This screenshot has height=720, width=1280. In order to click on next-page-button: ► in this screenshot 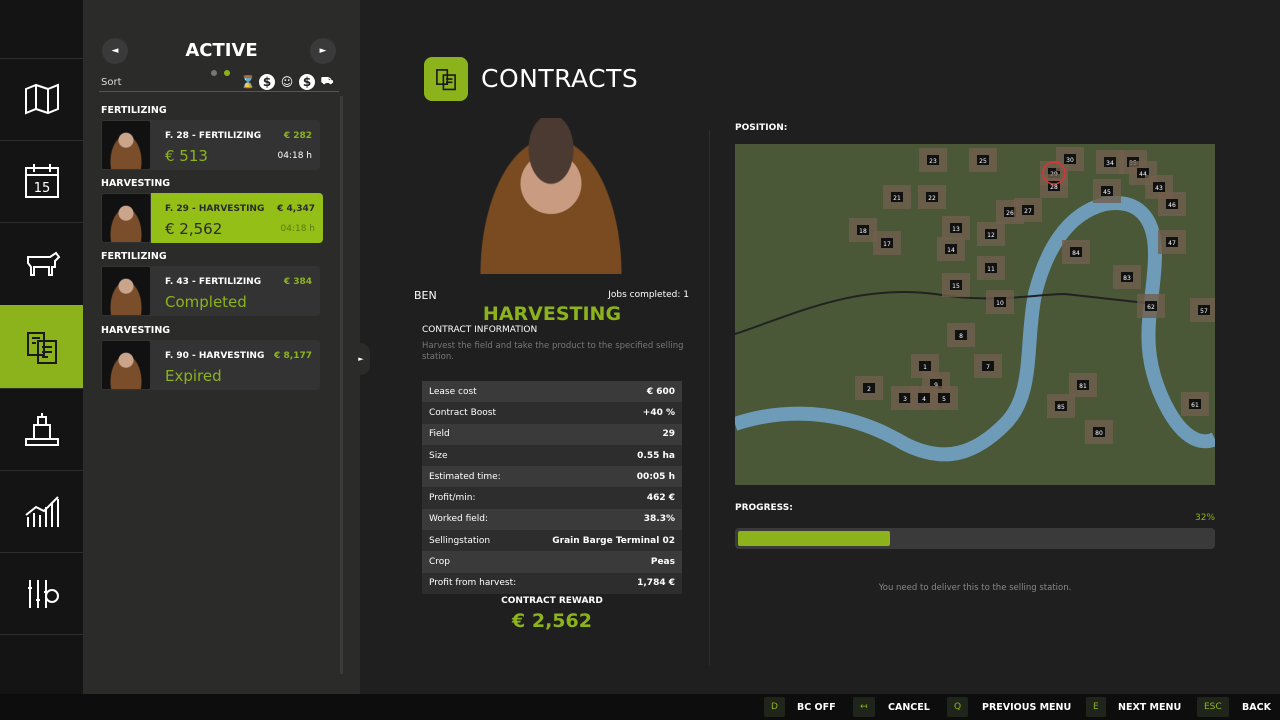, I will do `click(323, 51)`.